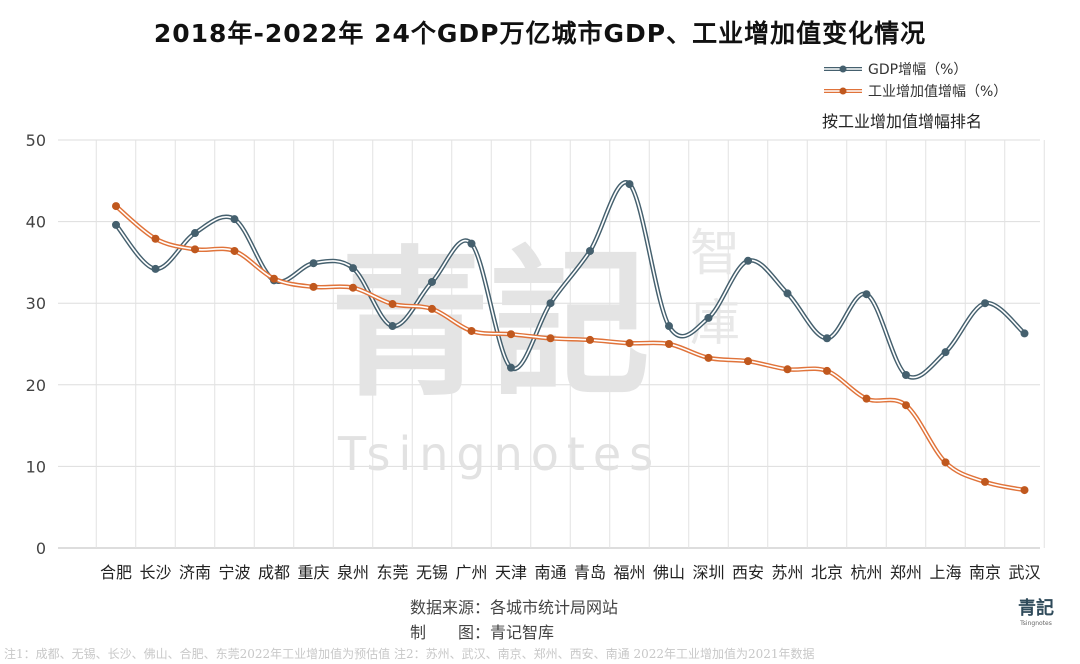 The height and width of the screenshot is (664, 1080). What do you see at coordinates (471, 572) in the screenshot?
I see `x-tick-label: 广州` at bounding box center [471, 572].